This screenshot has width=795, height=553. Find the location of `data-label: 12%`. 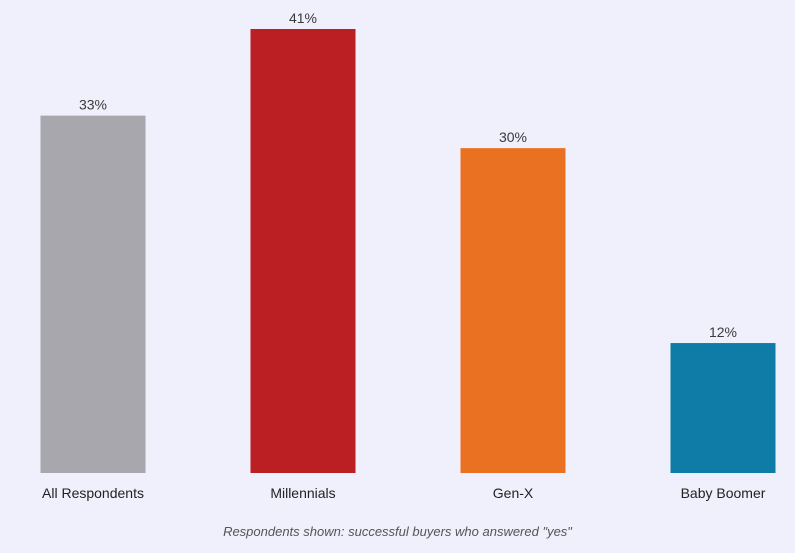

data-label: 12% is located at coordinates (723, 332).